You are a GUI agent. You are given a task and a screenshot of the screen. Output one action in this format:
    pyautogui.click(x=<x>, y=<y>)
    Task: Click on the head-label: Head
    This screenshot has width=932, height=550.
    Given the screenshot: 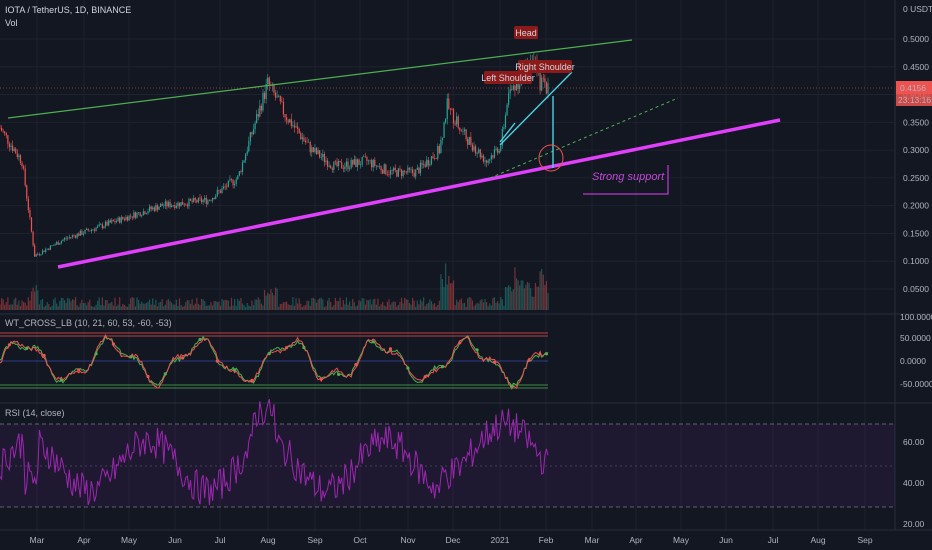 What is the action you would take?
    pyautogui.click(x=526, y=32)
    